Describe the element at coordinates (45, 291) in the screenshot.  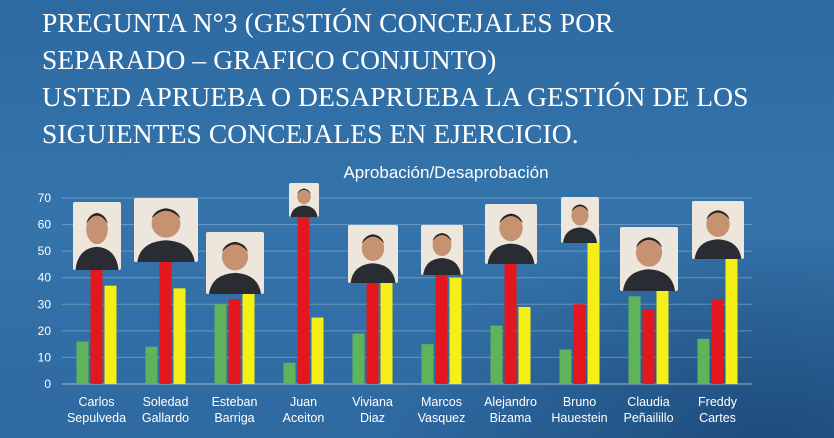
I see `y-axis: 0 10 20 30 40 50 60 70` at that location.